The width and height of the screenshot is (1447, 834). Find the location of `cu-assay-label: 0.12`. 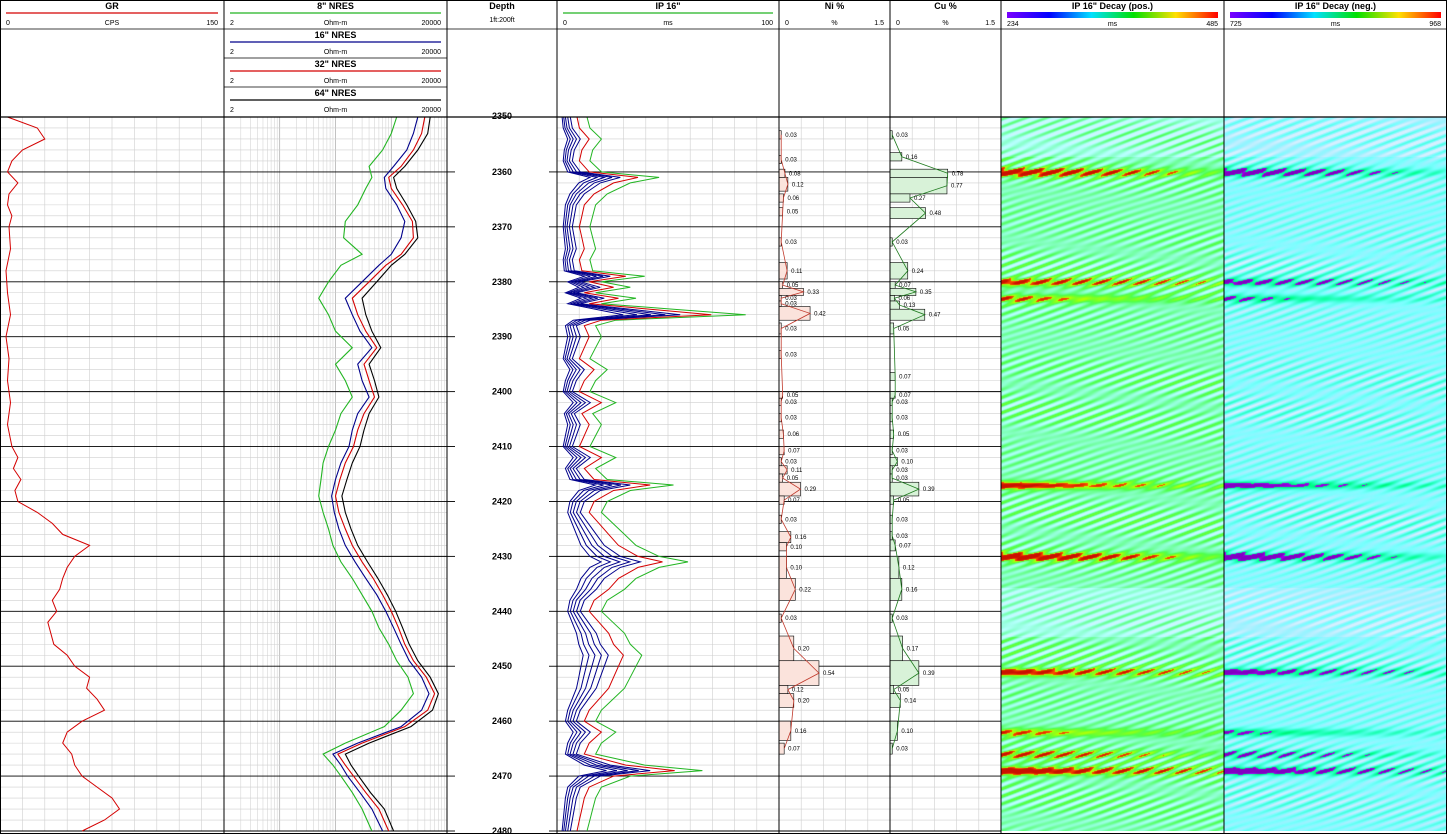

cu-assay-label: 0.12 is located at coordinates (909, 568).